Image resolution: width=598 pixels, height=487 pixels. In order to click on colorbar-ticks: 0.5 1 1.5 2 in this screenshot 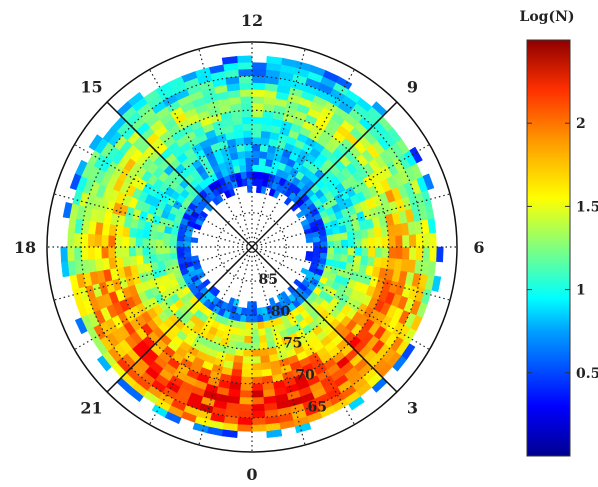, I will do `click(562, 249)`.